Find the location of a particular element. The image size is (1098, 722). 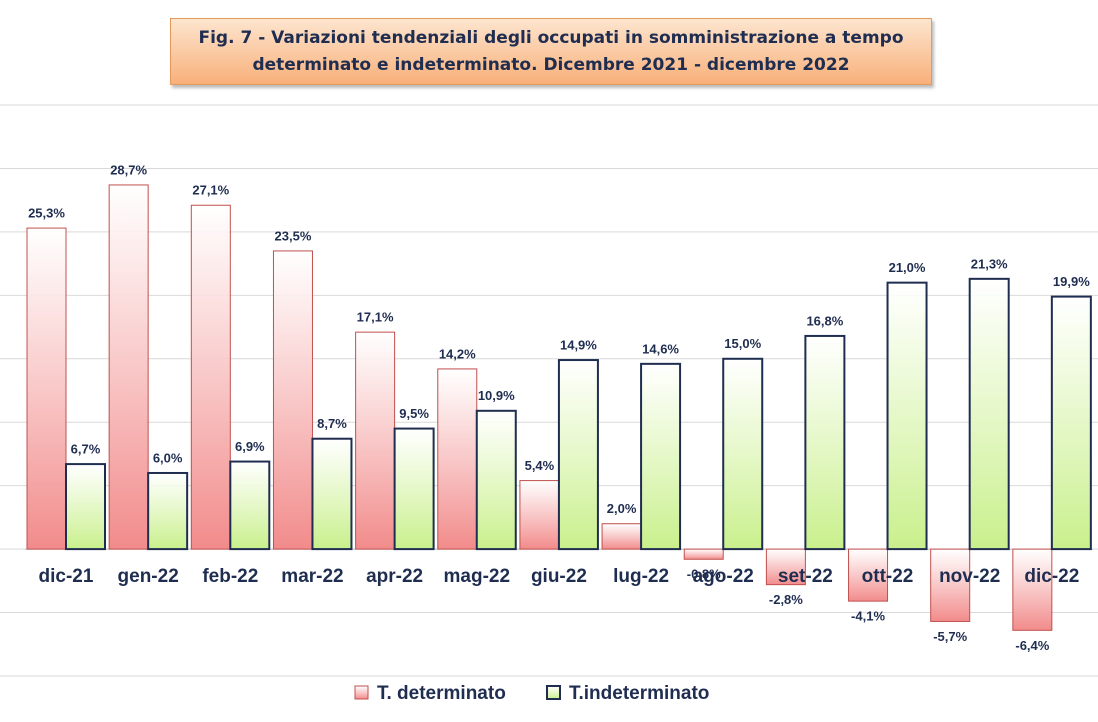

value-label: -5,7% is located at coordinates (950, 636).